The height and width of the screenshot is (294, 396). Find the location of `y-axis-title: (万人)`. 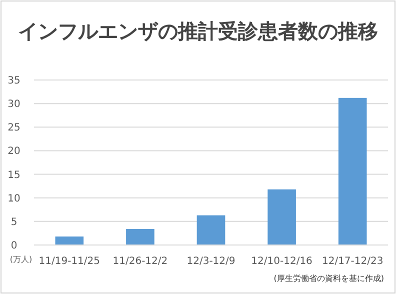

y-axis-title: (万人) is located at coordinates (21, 259).